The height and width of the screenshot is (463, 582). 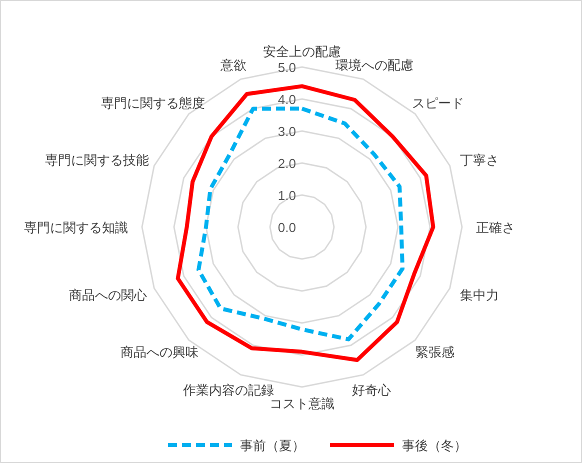 I want to click on y-tick-label: 0.0, so click(x=287, y=227).